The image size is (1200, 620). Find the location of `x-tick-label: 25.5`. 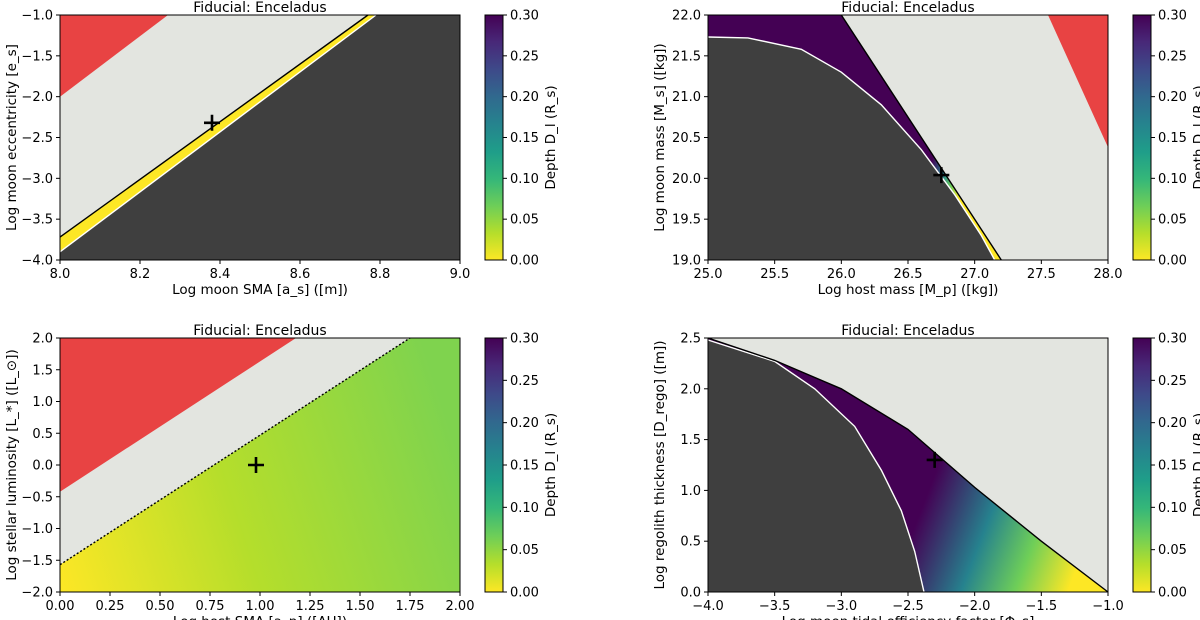

x-tick-label: 25.5 is located at coordinates (774, 274).